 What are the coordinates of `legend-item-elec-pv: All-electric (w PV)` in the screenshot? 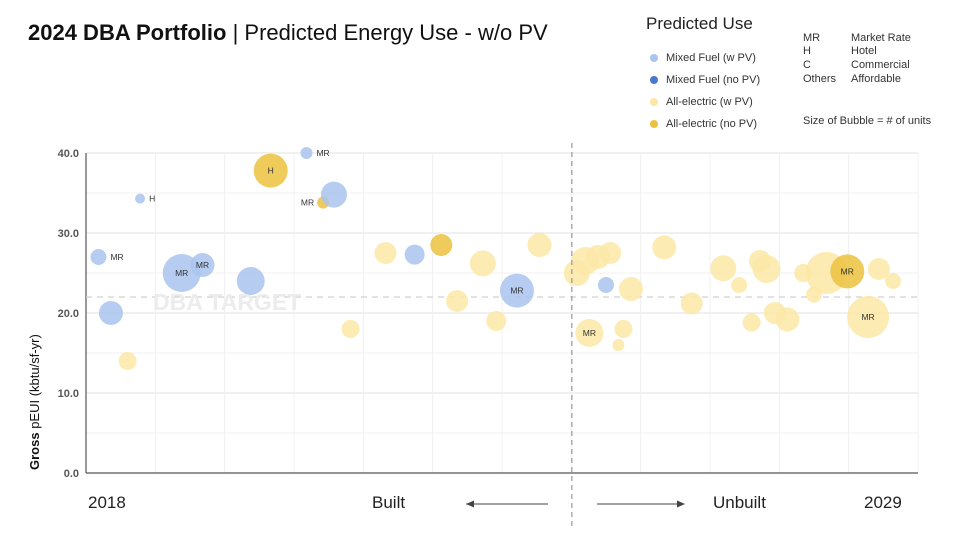 It's located at (701, 102).